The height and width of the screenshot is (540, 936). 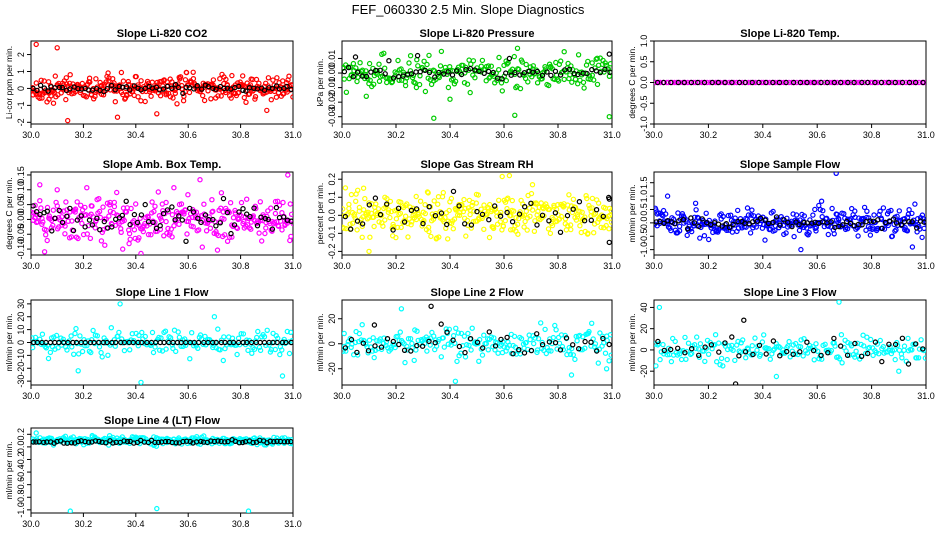 I want to click on y-tick-label: 0.15, so click(x=21, y=175).